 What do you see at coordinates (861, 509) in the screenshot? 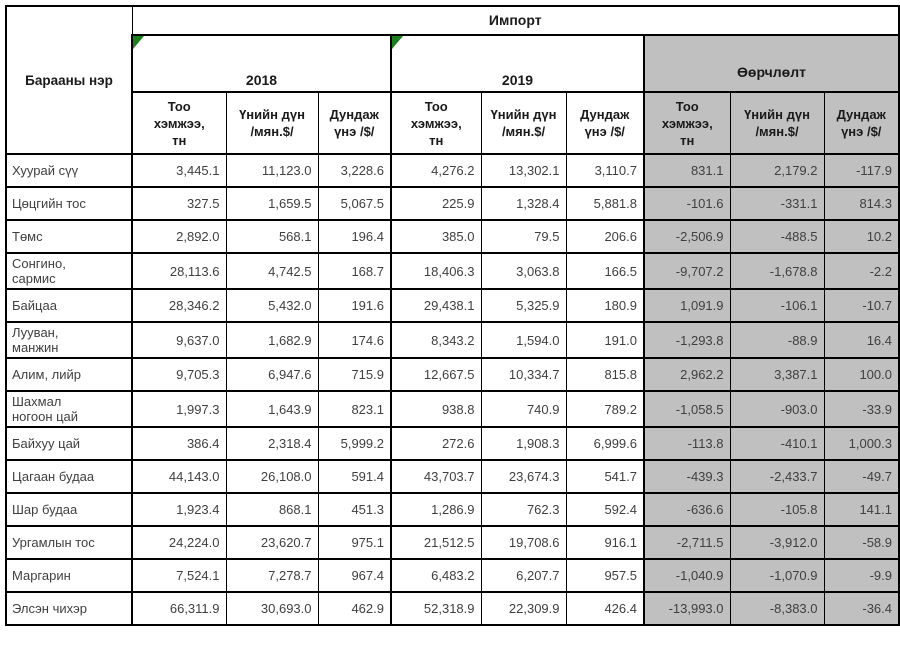
I see `value-cell: 141.1` at bounding box center [861, 509].